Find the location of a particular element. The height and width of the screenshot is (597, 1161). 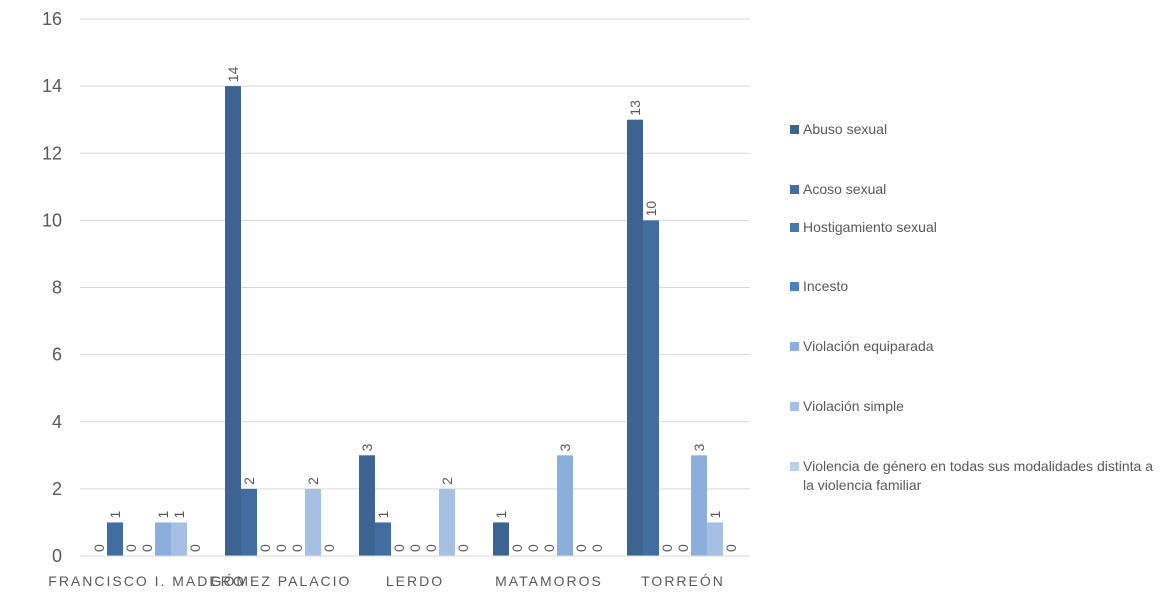

x-category-label: LERDO is located at coordinates (415, 581).